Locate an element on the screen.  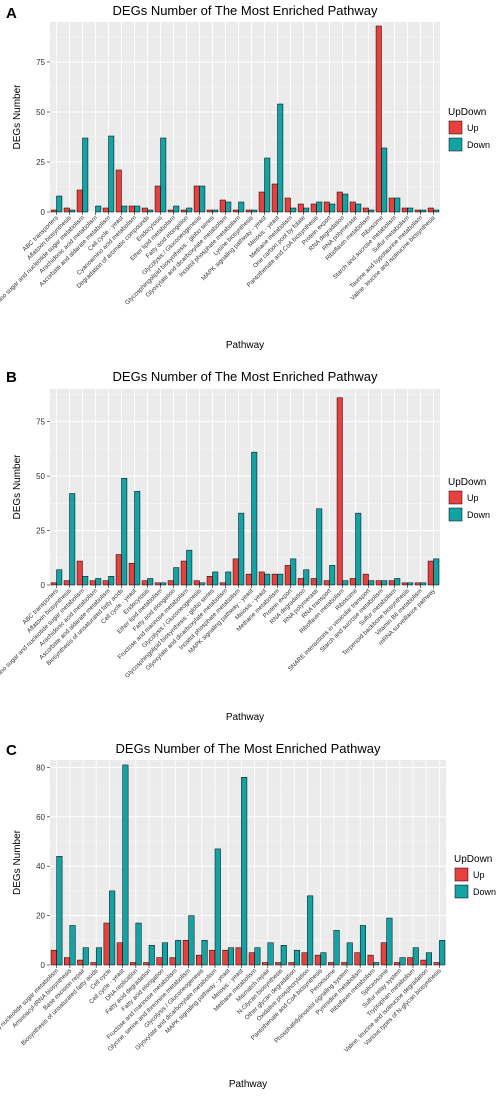
y-tick-label: 50 is located at coordinates (40, 112).